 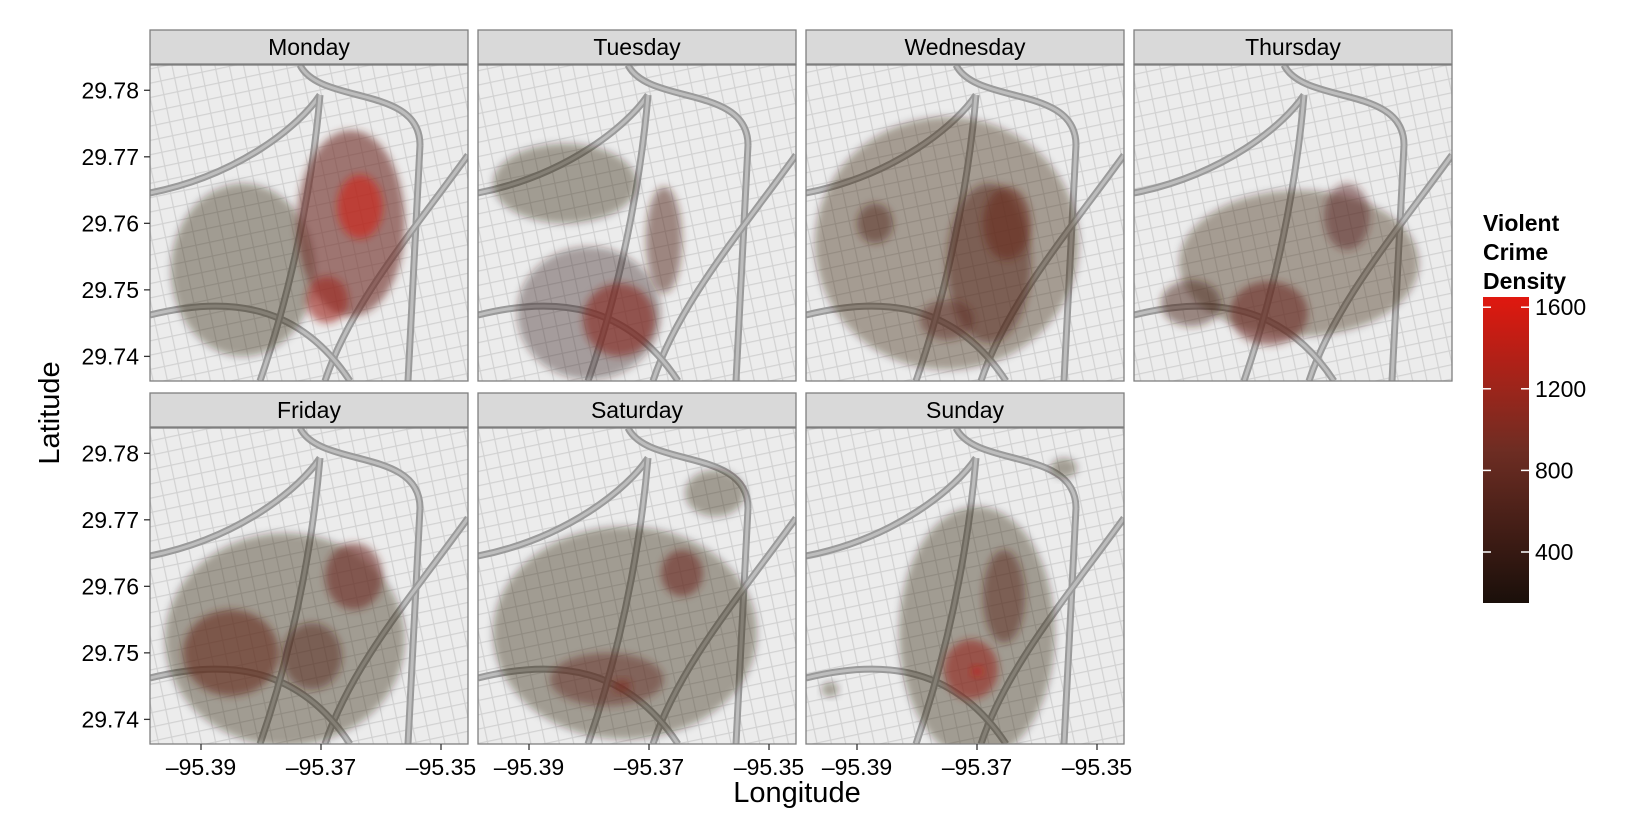 I want to click on facet-panel-friday: Friday, so click(x=309, y=569).